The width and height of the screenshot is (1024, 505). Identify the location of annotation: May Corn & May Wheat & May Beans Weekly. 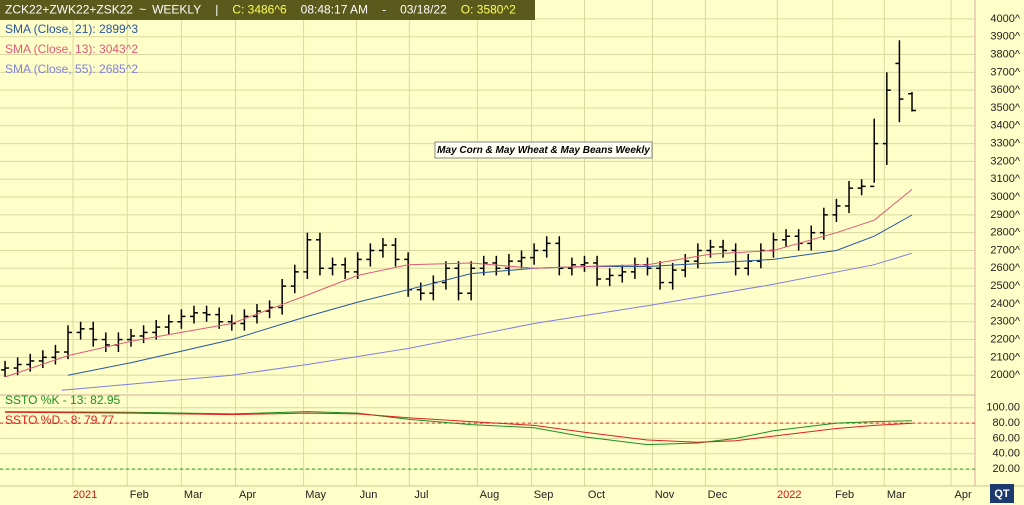
(543, 150).